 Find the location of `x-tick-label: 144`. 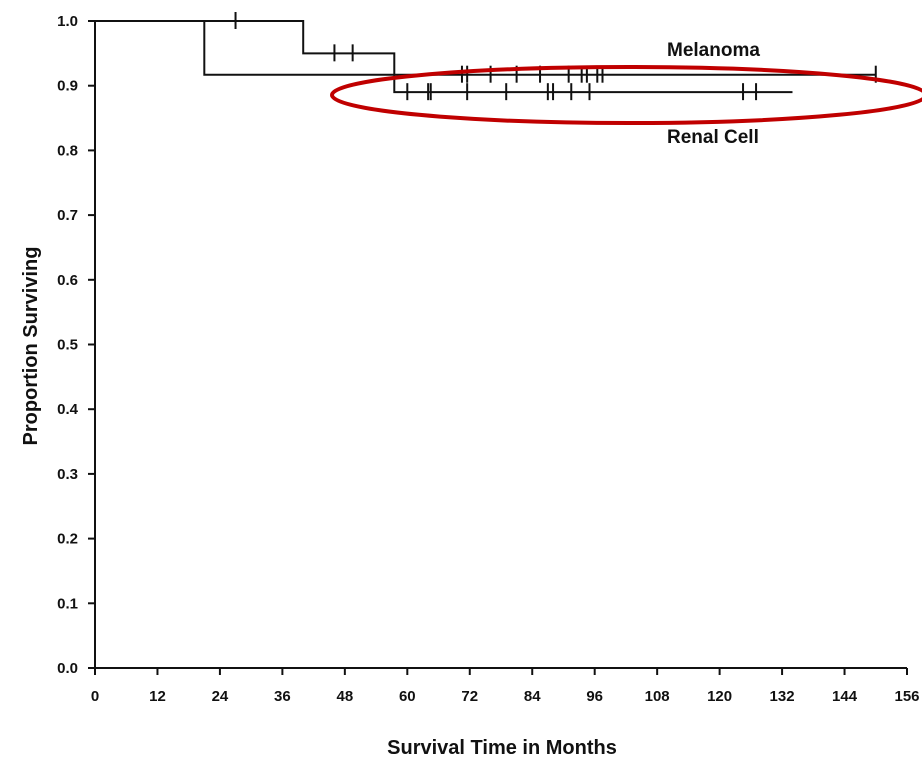

x-tick-label: 144 is located at coordinates (845, 696).